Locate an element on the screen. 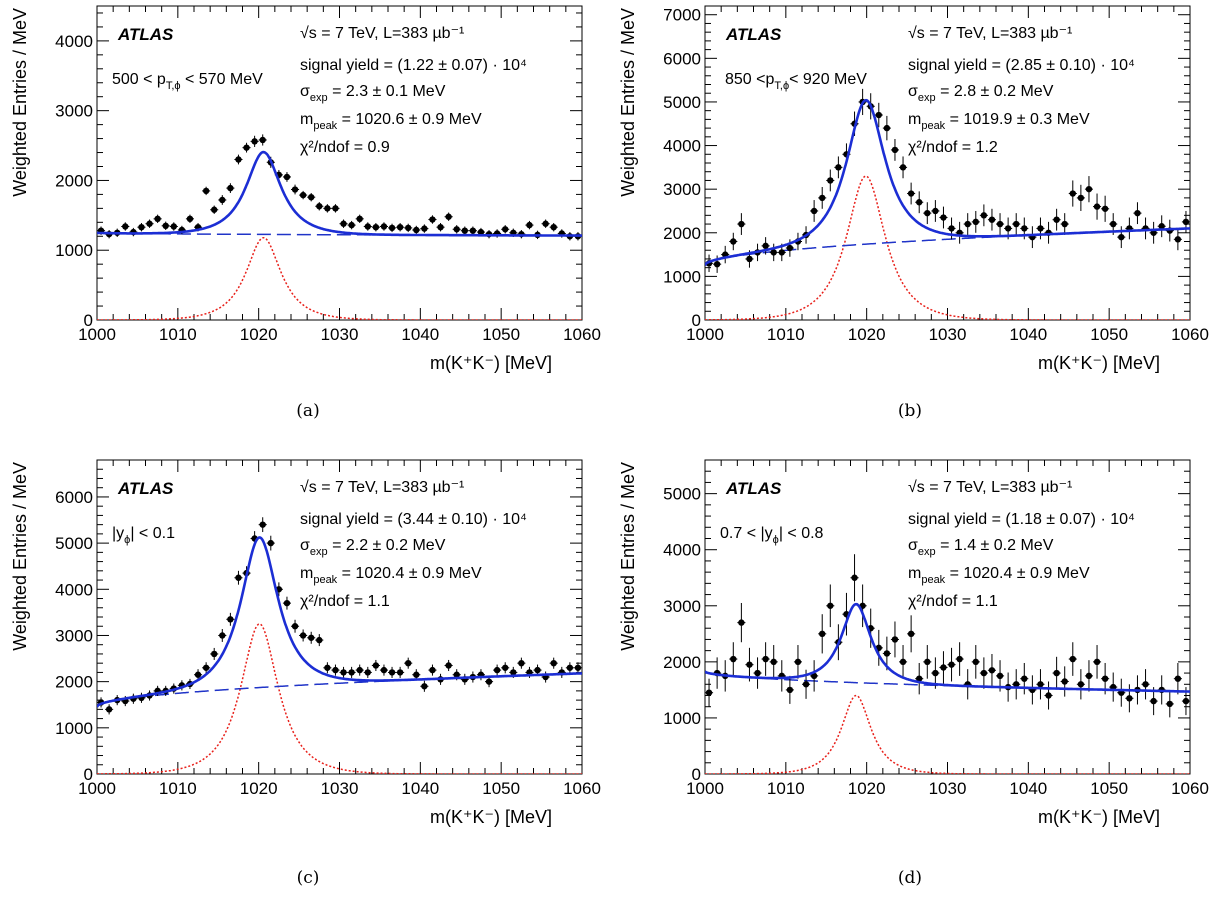 This screenshot has width=1215, height=909. panel-d-x-tick-label: 1030 is located at coordinates (948, 788).